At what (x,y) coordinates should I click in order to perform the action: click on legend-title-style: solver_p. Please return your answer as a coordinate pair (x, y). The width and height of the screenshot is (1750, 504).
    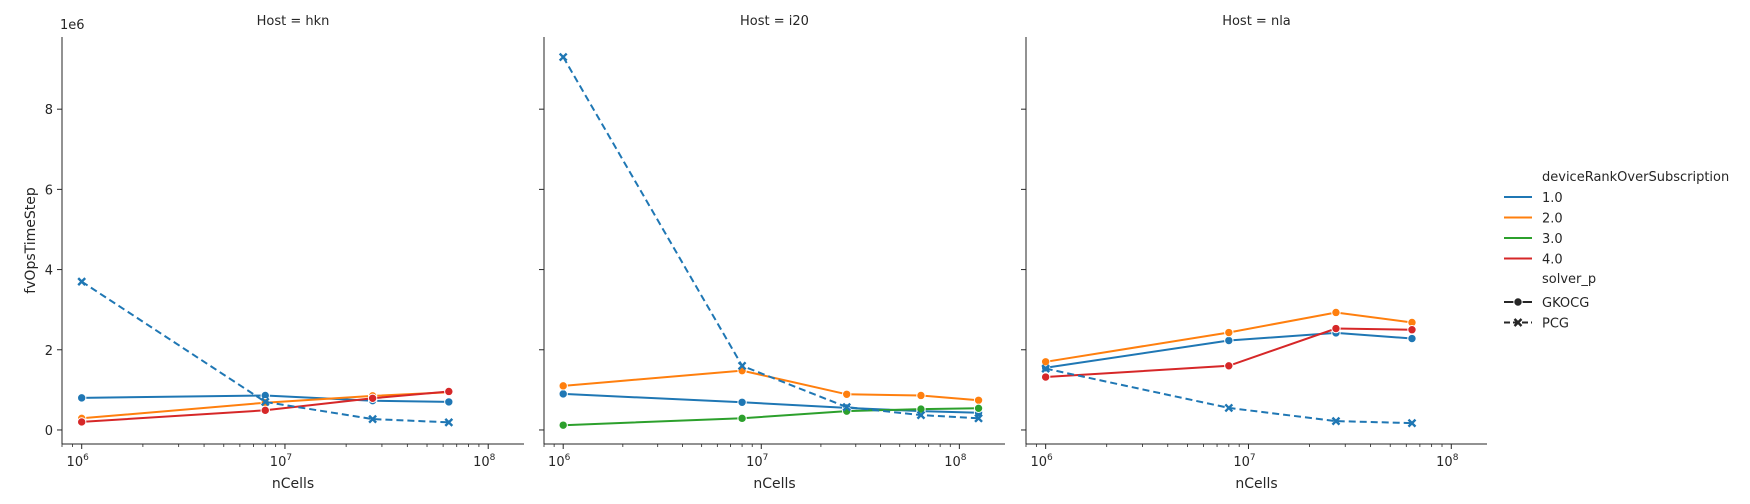
    Looking at the image, I should click on (1569, 279).